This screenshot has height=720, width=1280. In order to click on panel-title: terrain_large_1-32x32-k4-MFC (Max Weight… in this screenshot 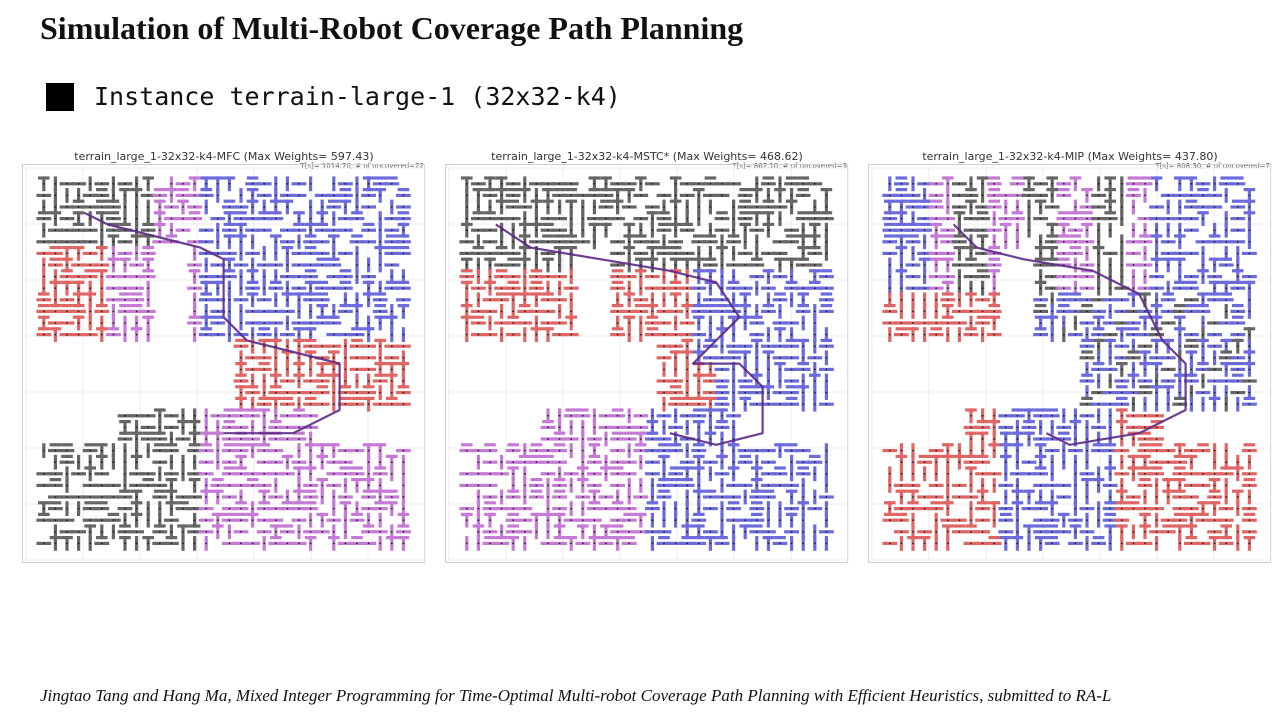, I will do `click(224, 156)`.